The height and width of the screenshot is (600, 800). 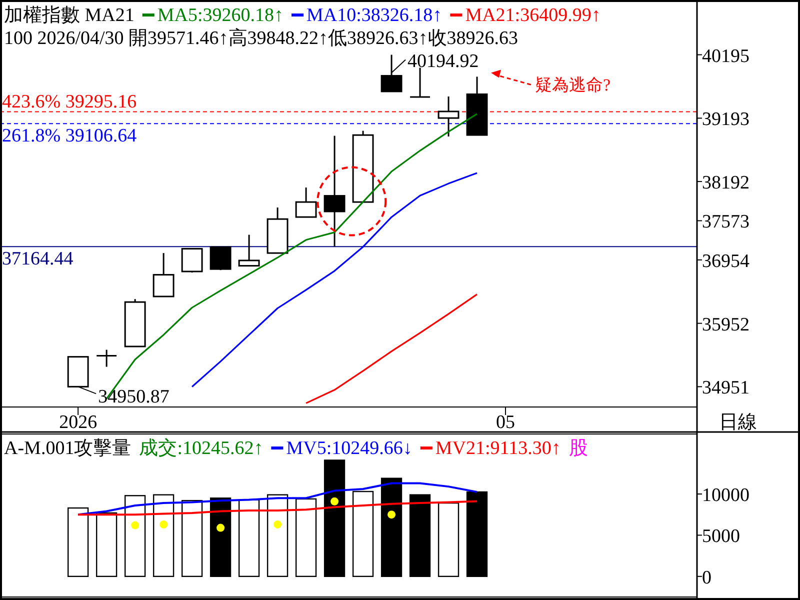 What do you see at coordinates (78, 422) in the screenshot?
I see `x-tick-label: 2026` at bounding box center [78, 422].